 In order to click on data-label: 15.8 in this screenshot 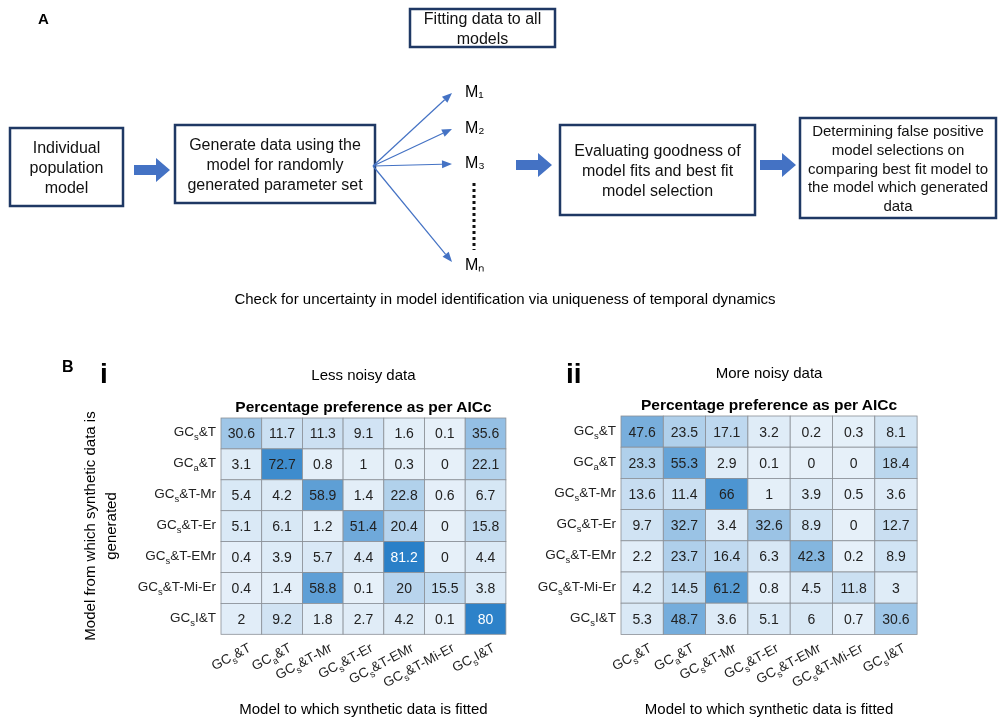, I will do `click(485, 526)`.